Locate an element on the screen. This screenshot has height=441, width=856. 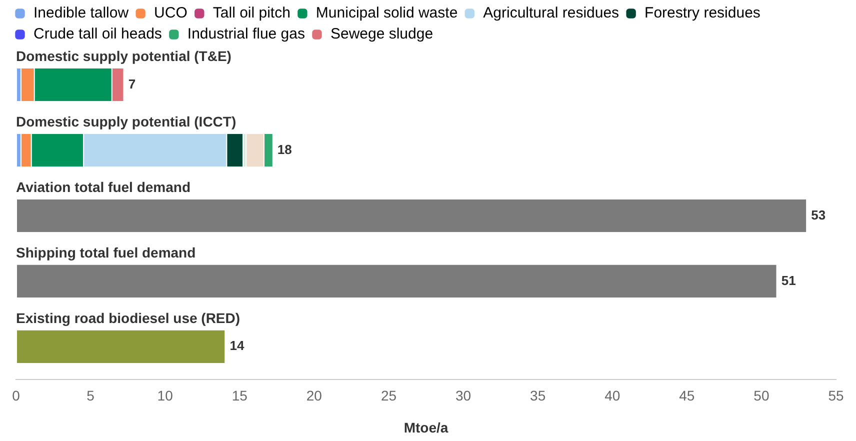
legend-label: Inedible tallow is located at coordinates (81, 13).